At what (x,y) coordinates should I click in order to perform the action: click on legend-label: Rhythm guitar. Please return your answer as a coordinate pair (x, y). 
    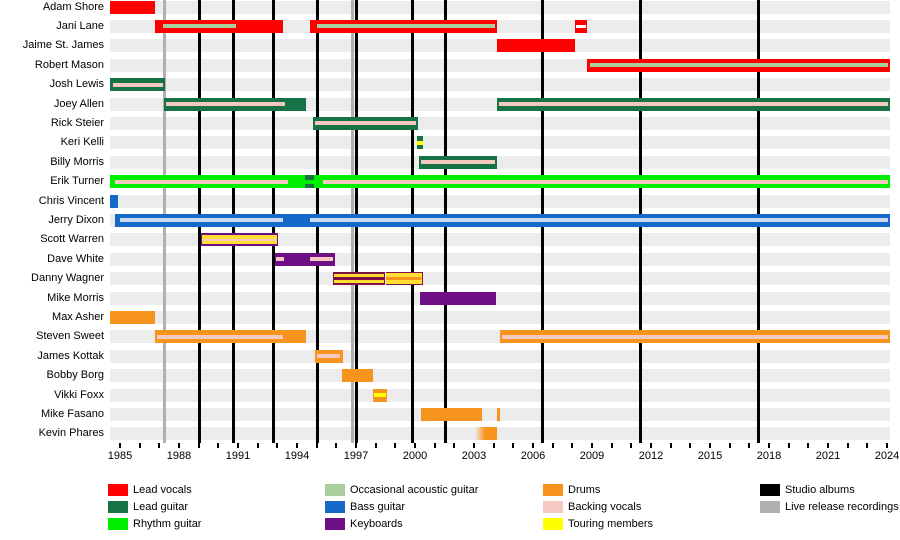
    Looking at the image, I should click on (167, 524).